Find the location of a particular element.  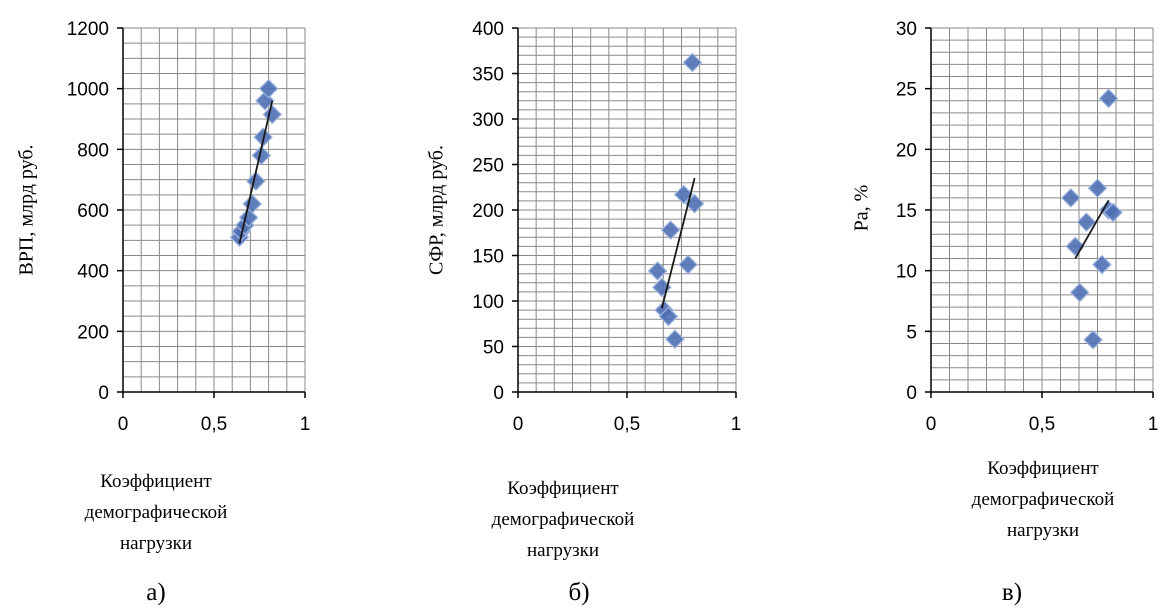

y-tick-label: 30 is located at coordinates (906, 29).